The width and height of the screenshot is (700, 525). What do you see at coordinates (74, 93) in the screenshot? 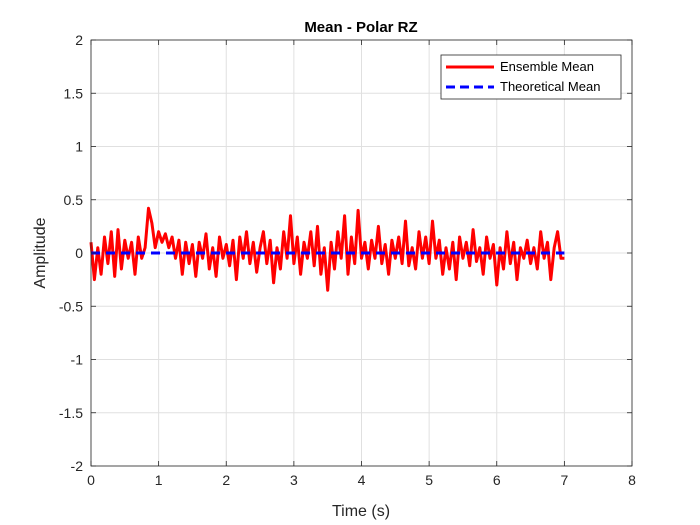
I see `y-tick-label: 1.5` at bounding box center [74, 93].